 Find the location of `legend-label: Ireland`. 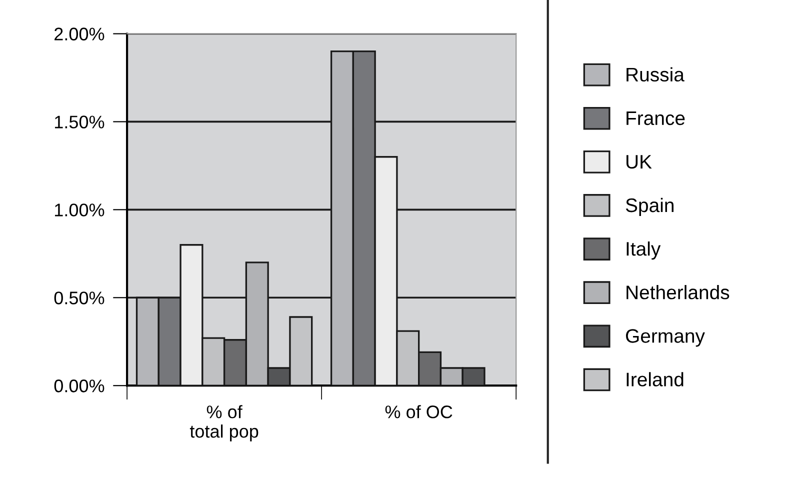

legend-label: Ireland is located at coordinates (655, 379).